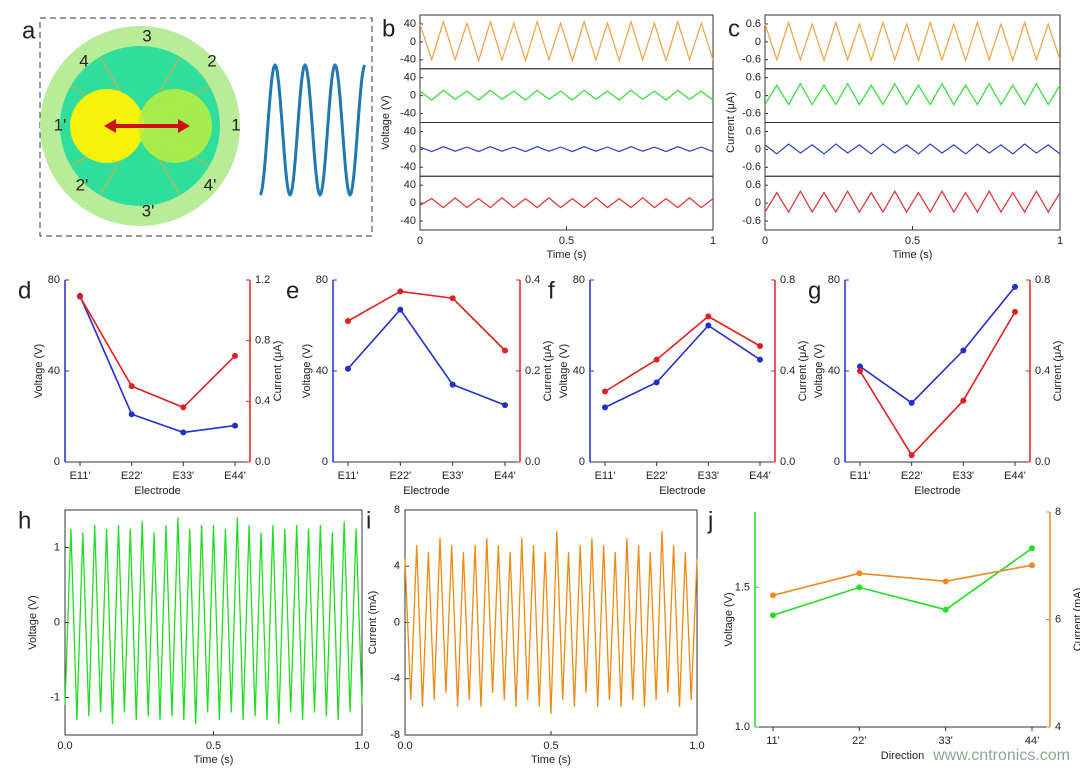 This screenshot has height=769, width=1080. What do you see at coordinates (397, 566) in the screenshot?
I see `y-tick-label: 4` at bounding box center [397, 566].